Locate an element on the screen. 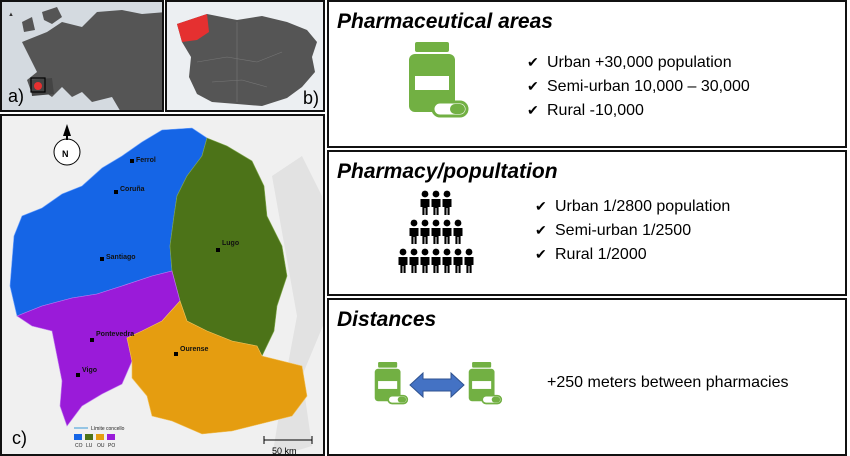 This screenshot has height=456, width=850. city-label-coruna: Coruña is located at coordinates (132, 189).